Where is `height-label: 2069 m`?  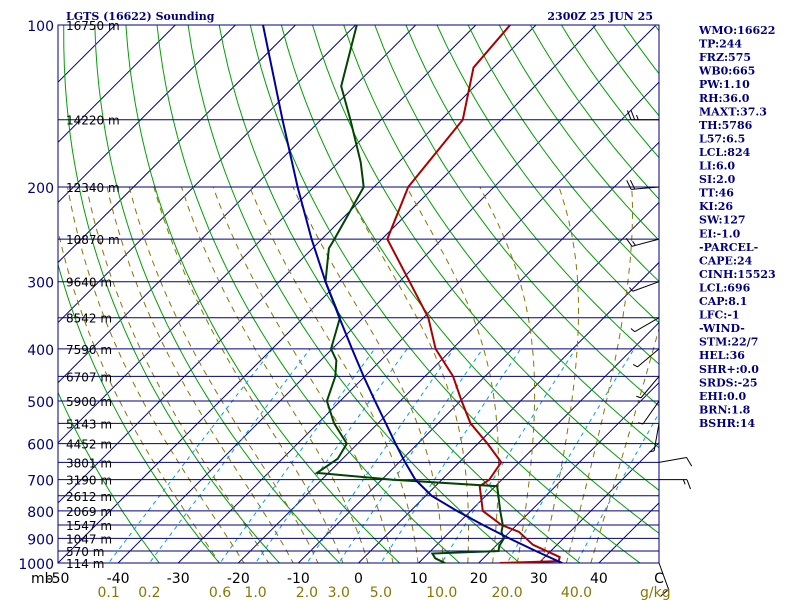 height-label: 2069 m is located at coordinates (89, 512).